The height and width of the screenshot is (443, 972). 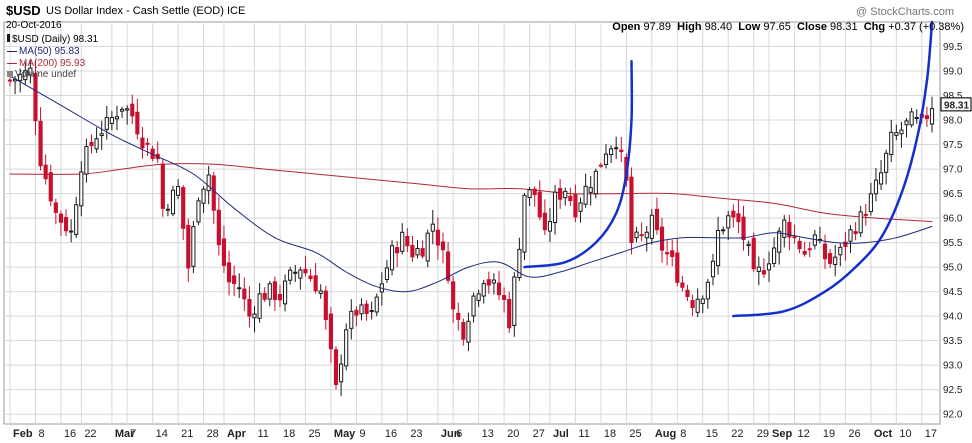 What do you see at coordinates (683, 434) in the screenshot?
I see `x-tick-label: 8` at bounding box center [683, 434].